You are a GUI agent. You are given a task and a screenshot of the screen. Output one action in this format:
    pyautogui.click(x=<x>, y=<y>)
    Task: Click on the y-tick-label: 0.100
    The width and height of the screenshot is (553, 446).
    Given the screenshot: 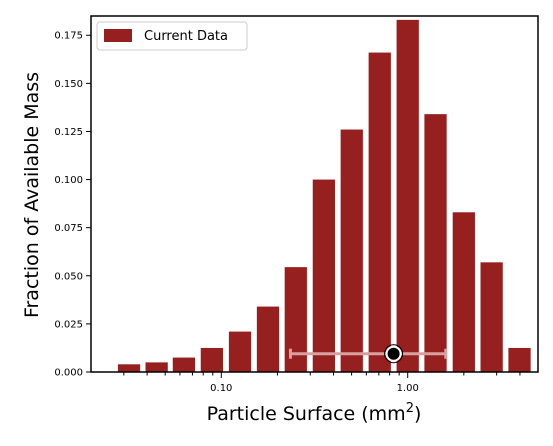 What is the action you would take?
    pyautogui.click(x=68, y=180)
    